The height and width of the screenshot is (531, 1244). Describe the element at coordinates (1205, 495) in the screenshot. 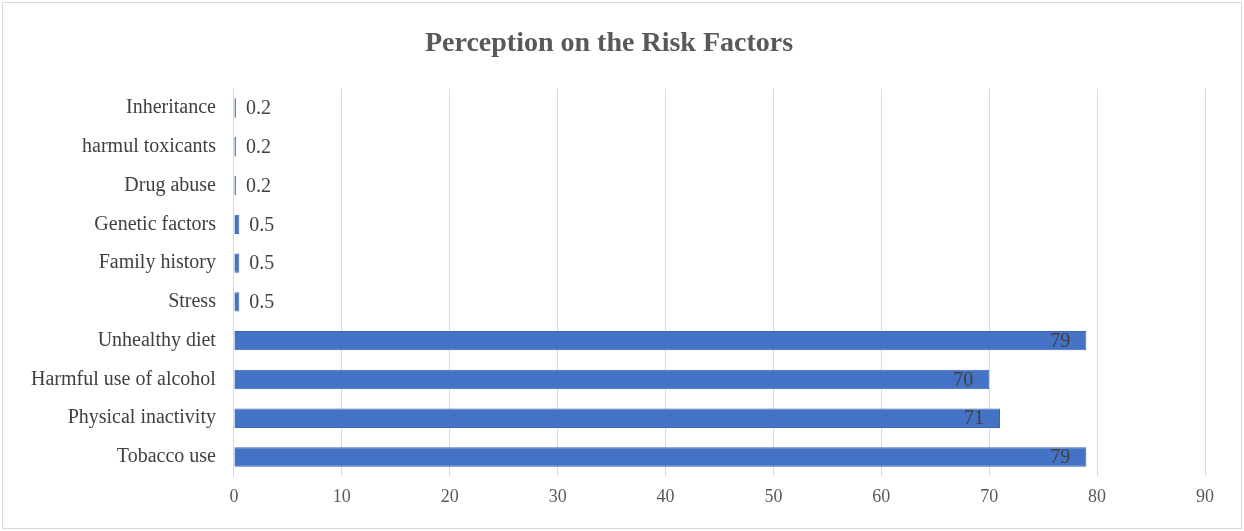

I see `x-tick-label: 90` at that location.